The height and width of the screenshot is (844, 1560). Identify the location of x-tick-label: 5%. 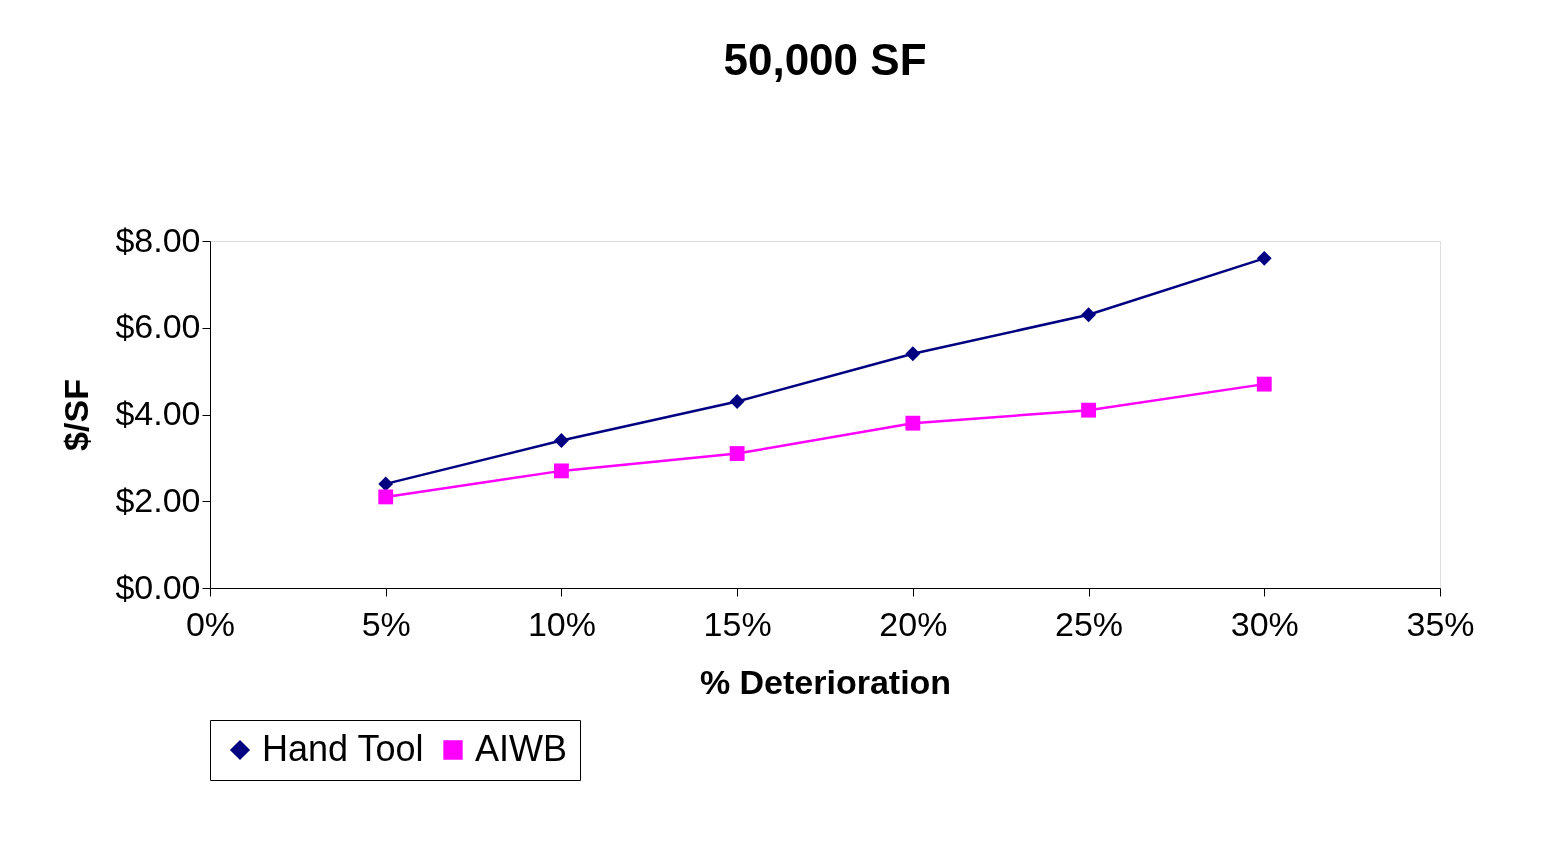
(386, 623).